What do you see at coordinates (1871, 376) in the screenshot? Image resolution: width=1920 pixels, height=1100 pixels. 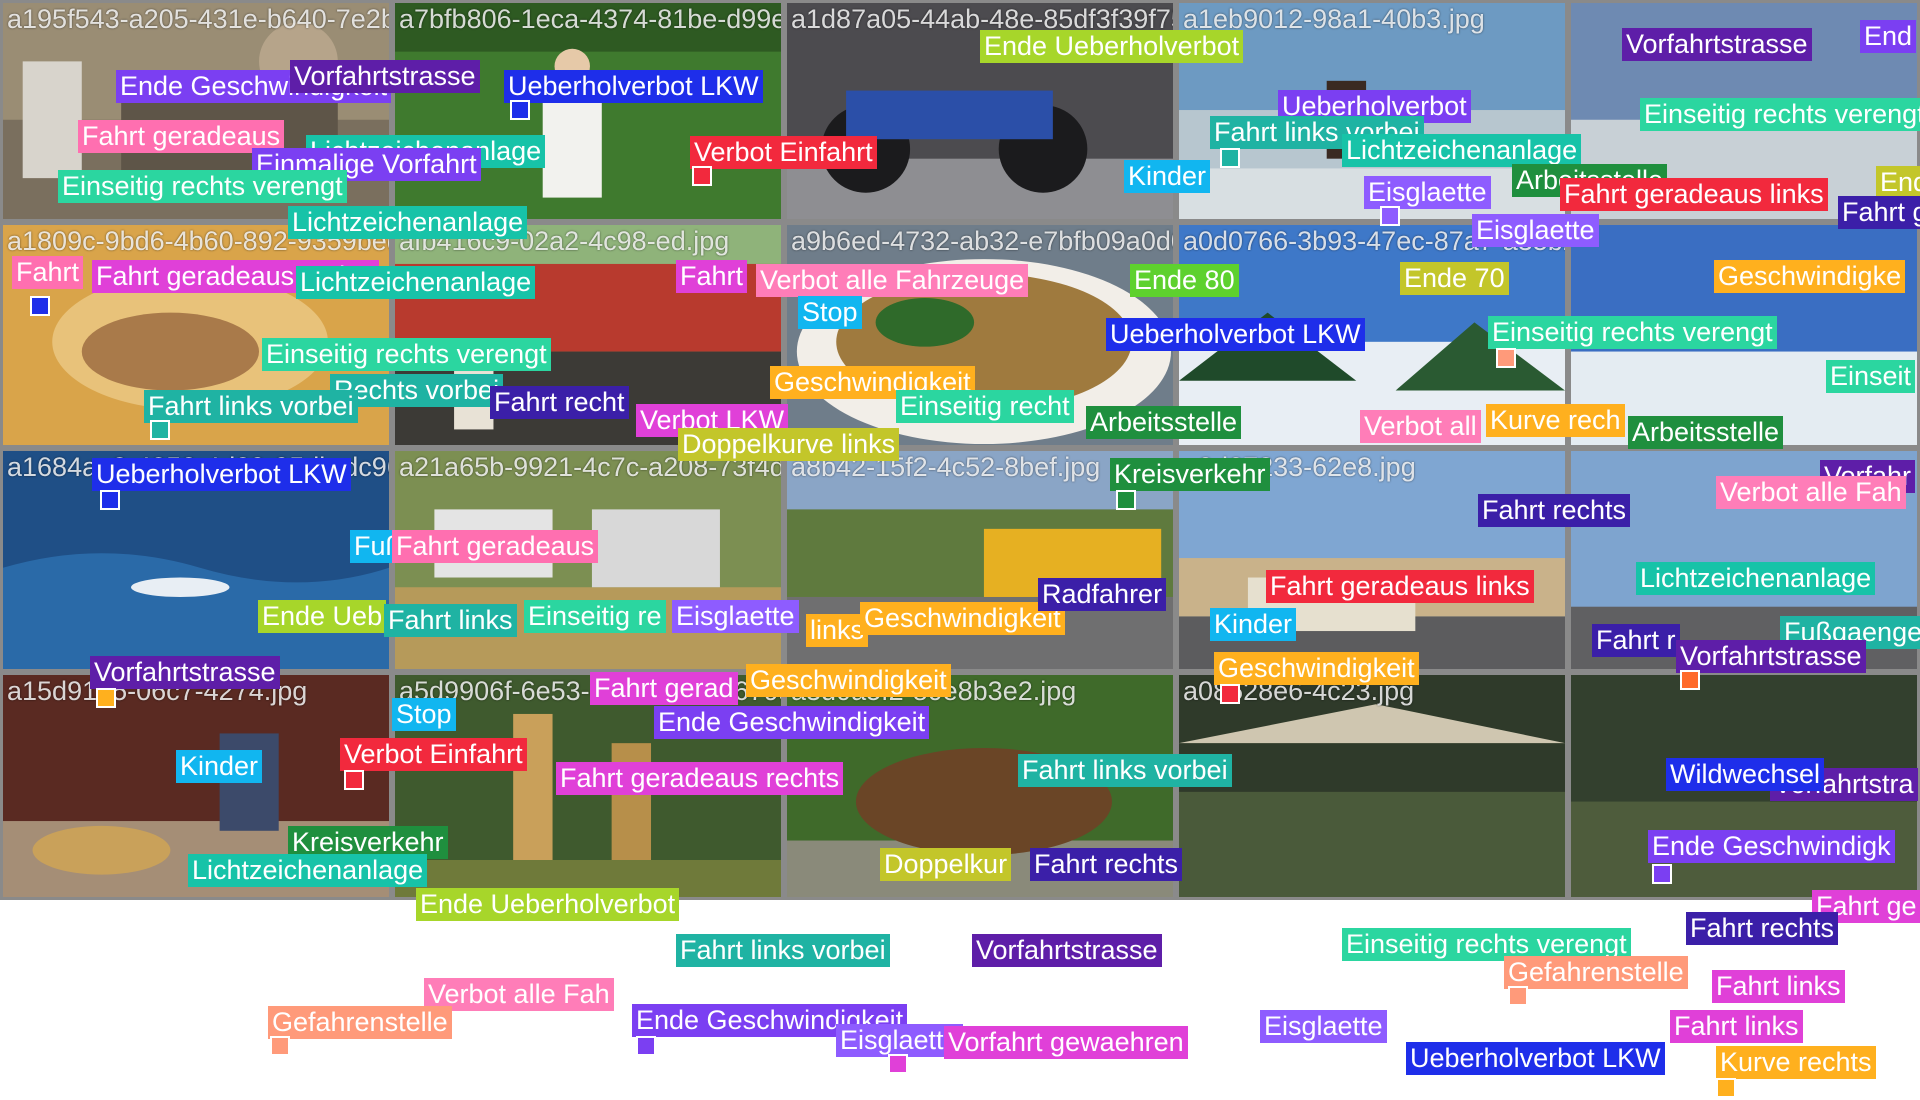 I see `detection-label: Einseit` at bounding box center [1871, 376].